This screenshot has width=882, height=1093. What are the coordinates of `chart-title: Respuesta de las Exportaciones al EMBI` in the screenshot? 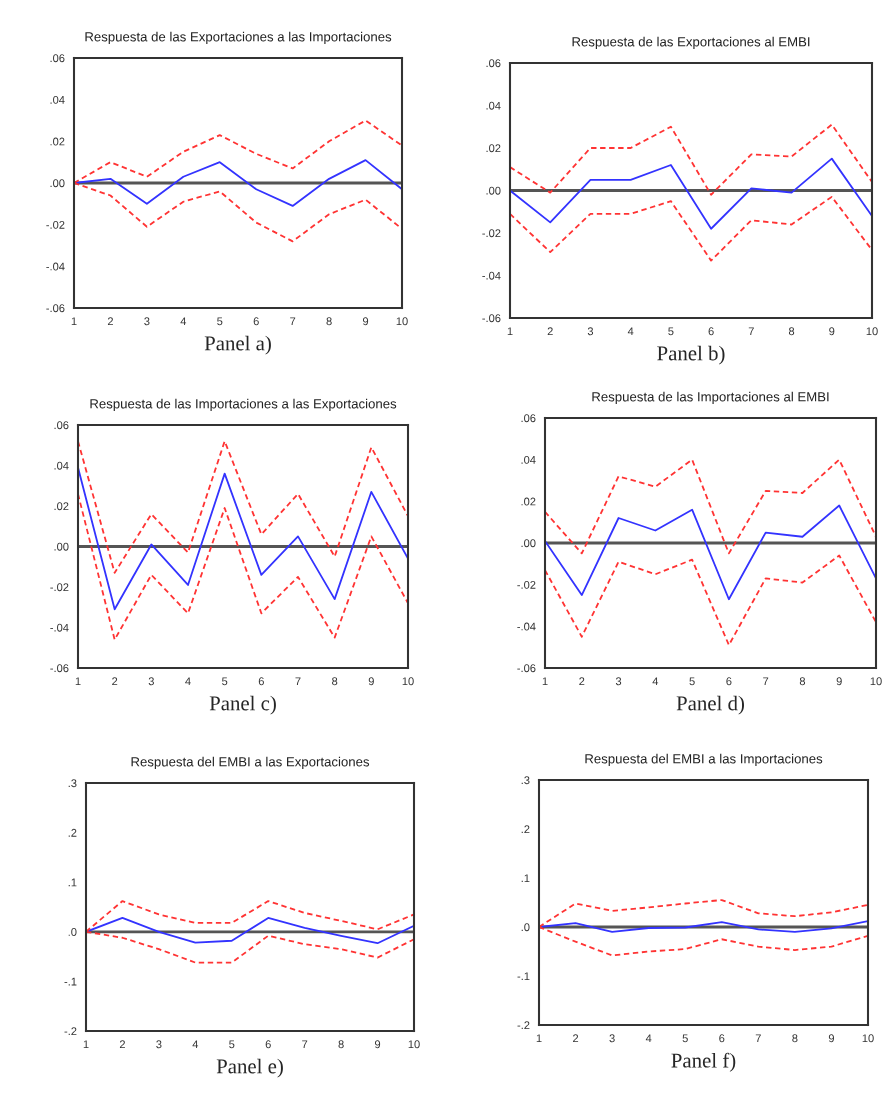 It's located at (691, 43).